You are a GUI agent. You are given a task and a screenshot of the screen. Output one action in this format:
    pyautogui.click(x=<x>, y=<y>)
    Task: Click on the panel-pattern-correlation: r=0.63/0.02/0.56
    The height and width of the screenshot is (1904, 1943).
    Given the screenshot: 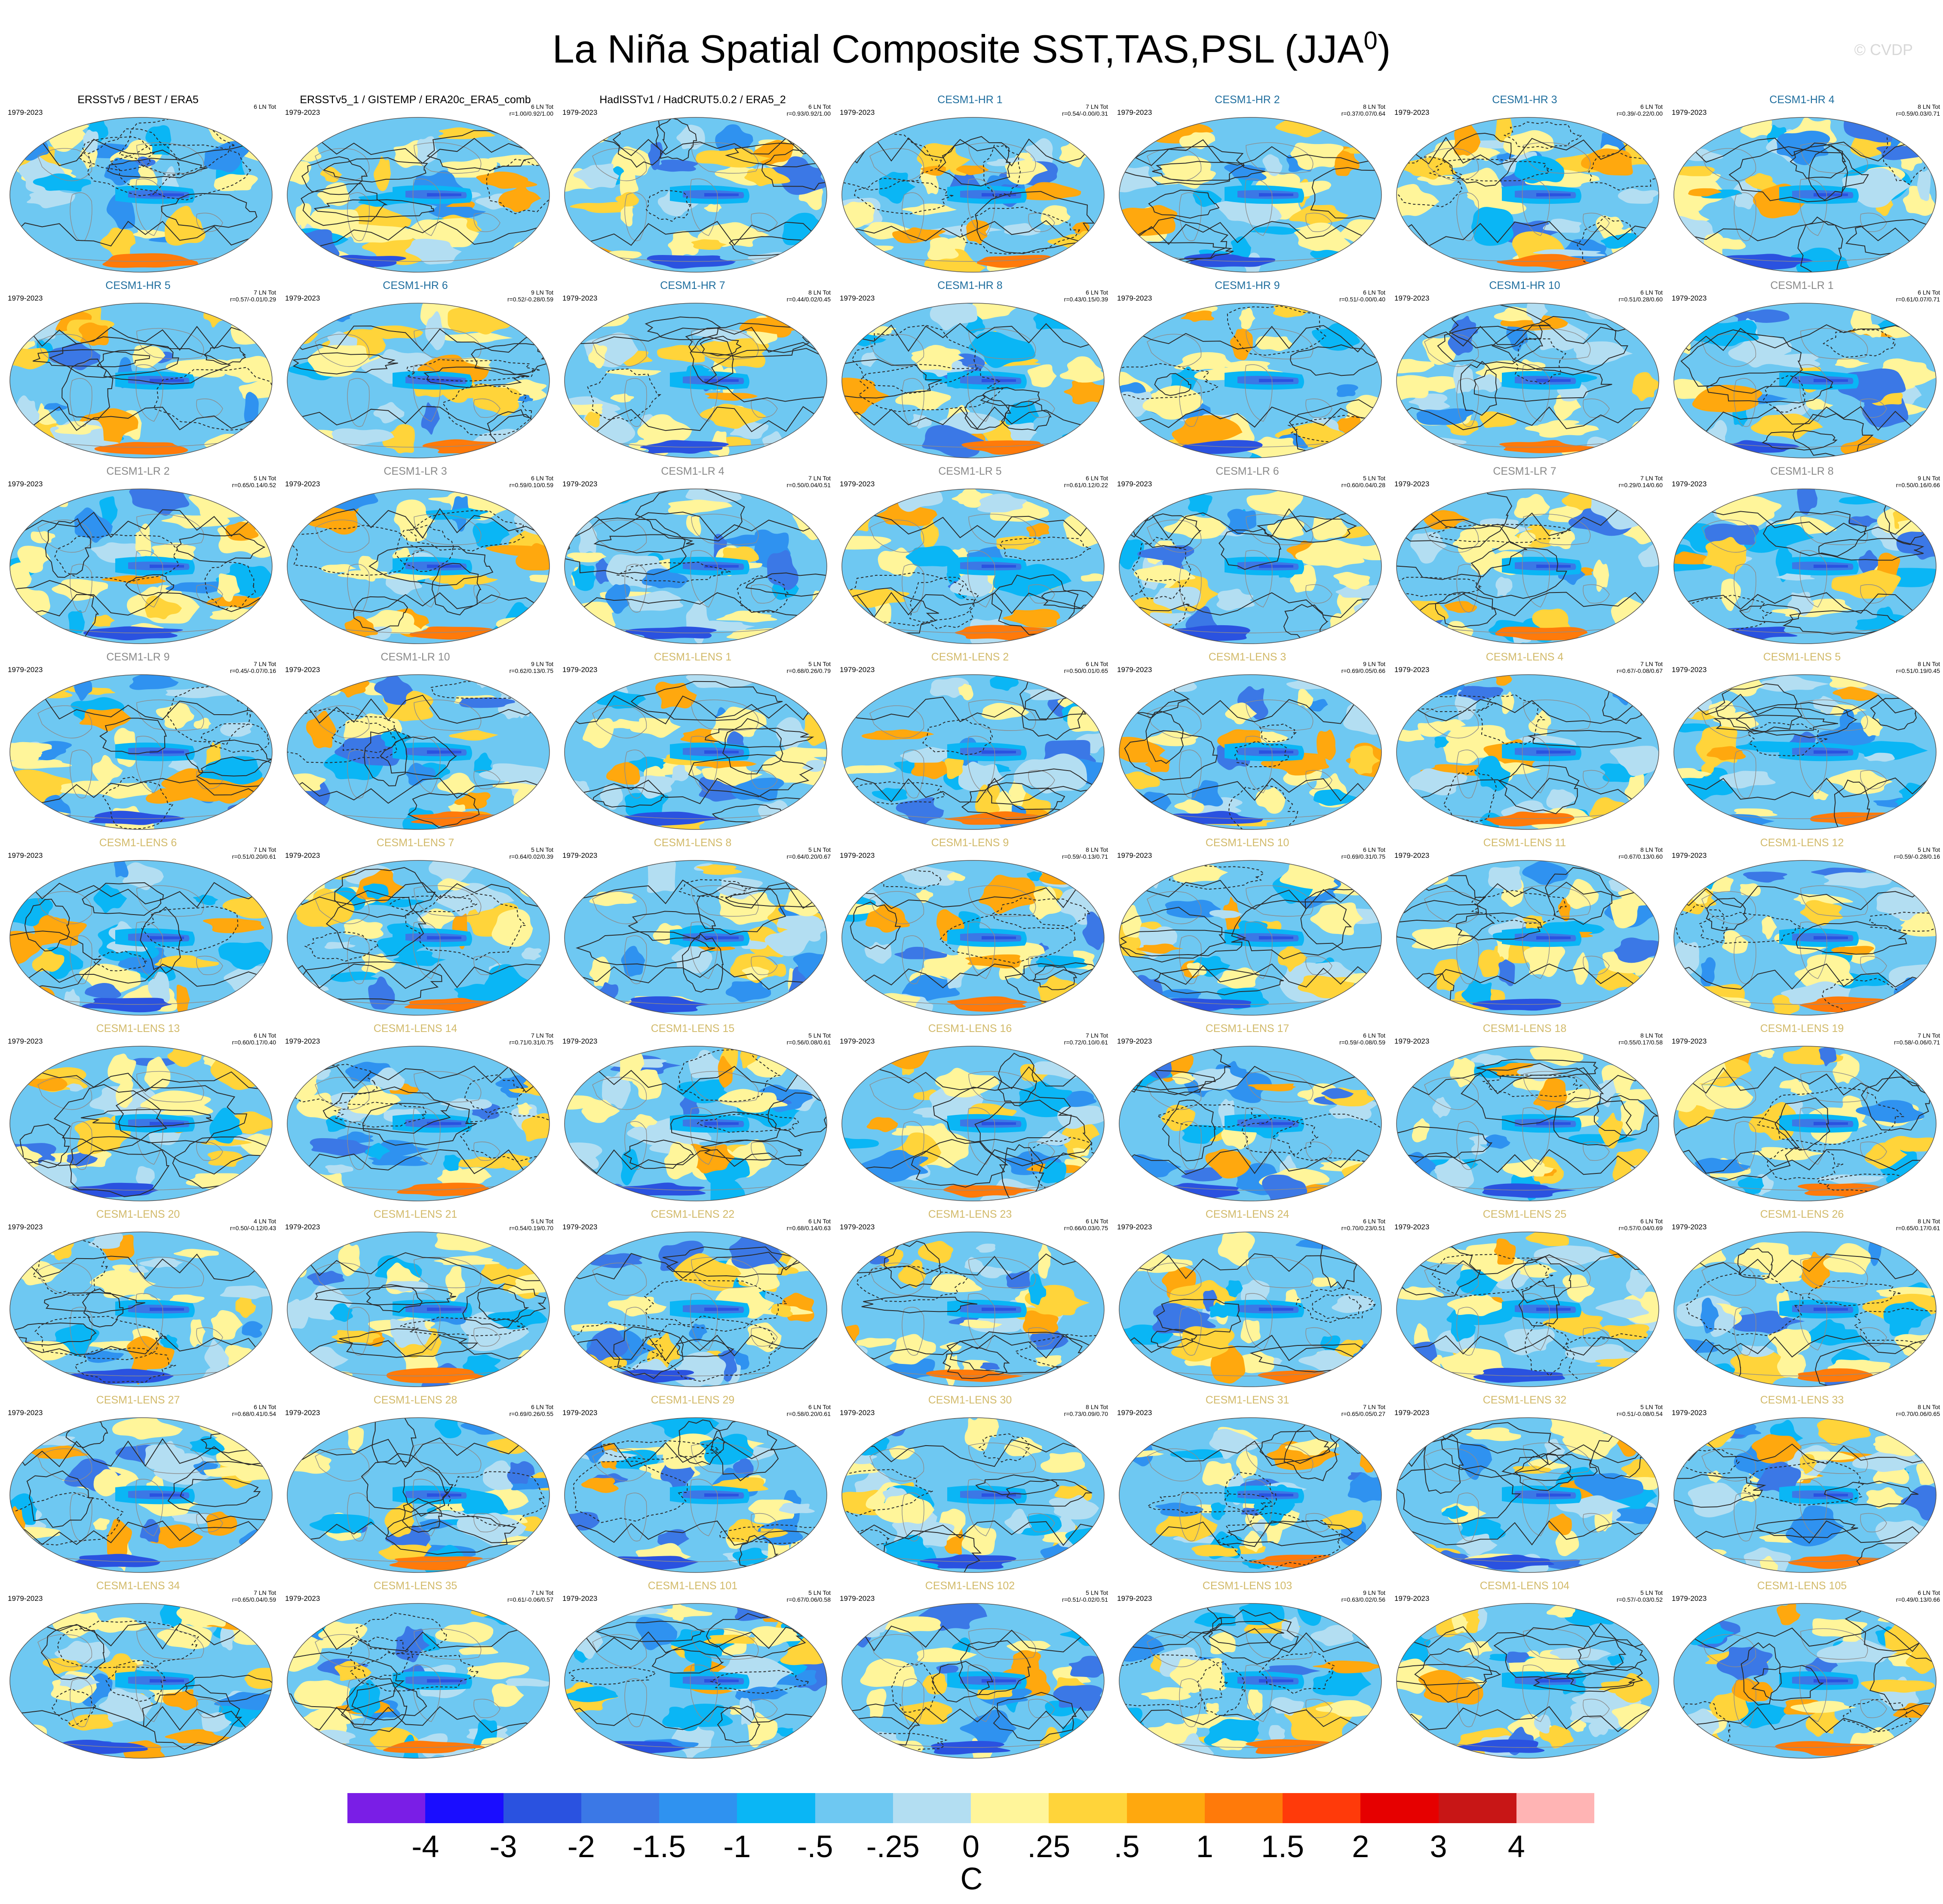 What is the action you would take?
    pyautogui.click(x=1363, y=1600)
    